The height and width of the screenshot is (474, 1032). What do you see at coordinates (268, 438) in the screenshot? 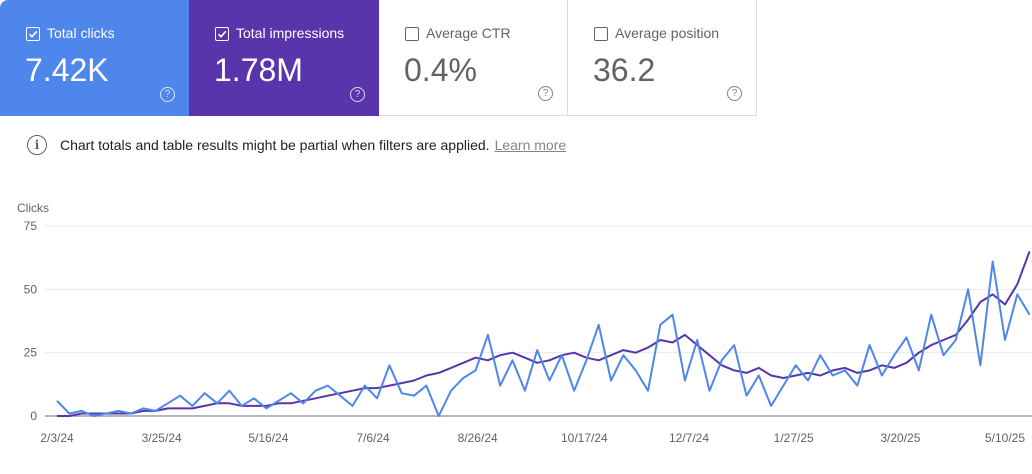
I see `x-tick-label: 5/16/24` at bounding box center [268, 438].